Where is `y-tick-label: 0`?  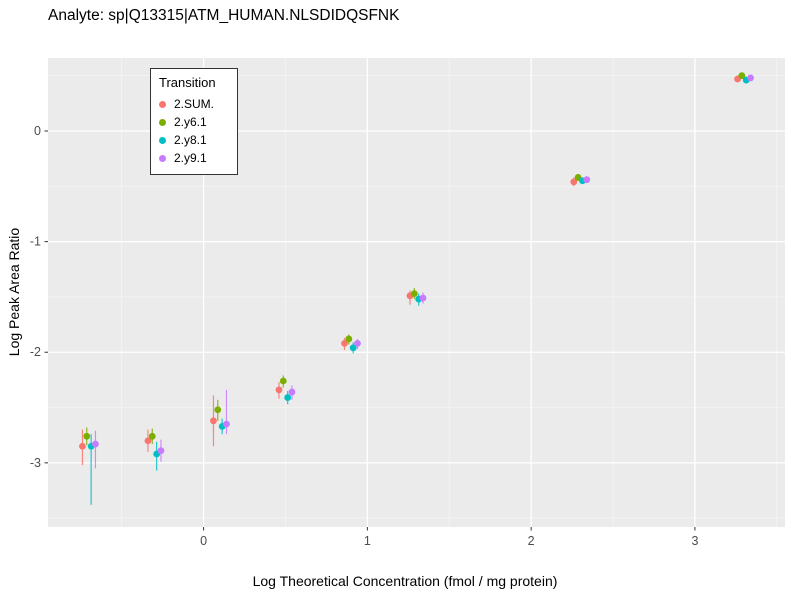
y-tick-label: 0 is located at coordinates (37, 131).